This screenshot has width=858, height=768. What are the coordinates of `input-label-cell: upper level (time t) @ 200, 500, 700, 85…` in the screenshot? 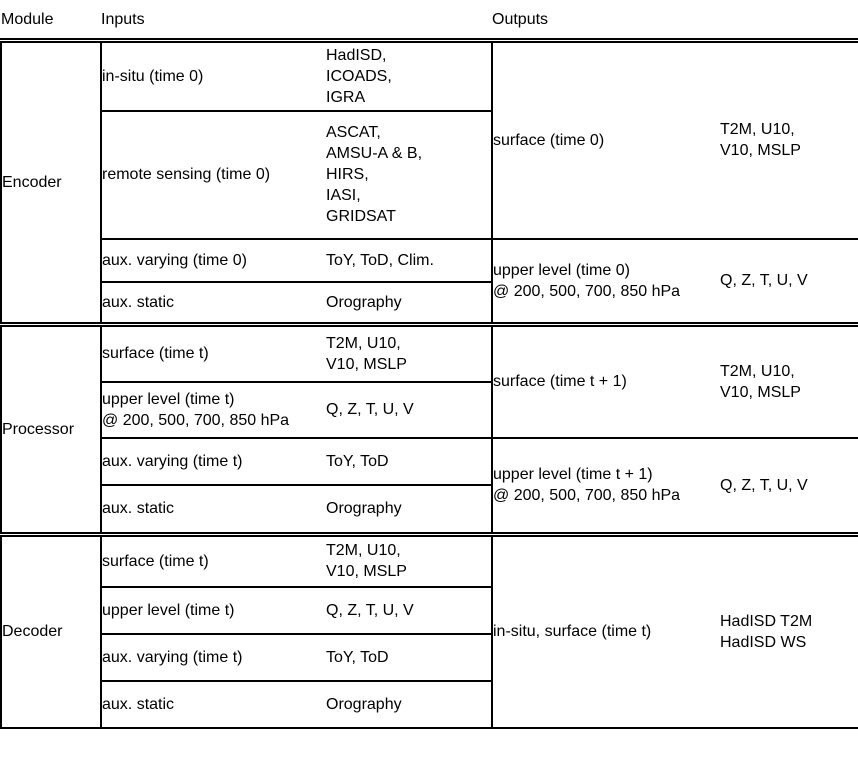 It's located at (213, 410).